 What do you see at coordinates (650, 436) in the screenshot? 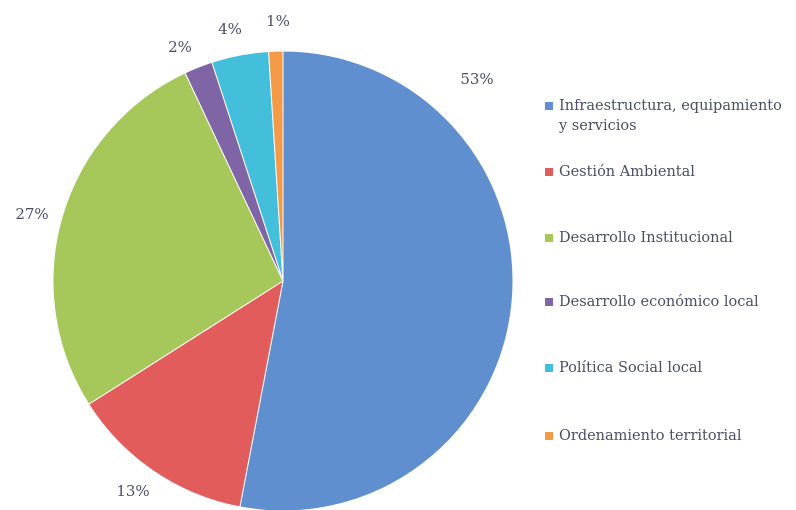
I see `legend-label: Ordenamiento territorial` at bounding box center [650, 436].